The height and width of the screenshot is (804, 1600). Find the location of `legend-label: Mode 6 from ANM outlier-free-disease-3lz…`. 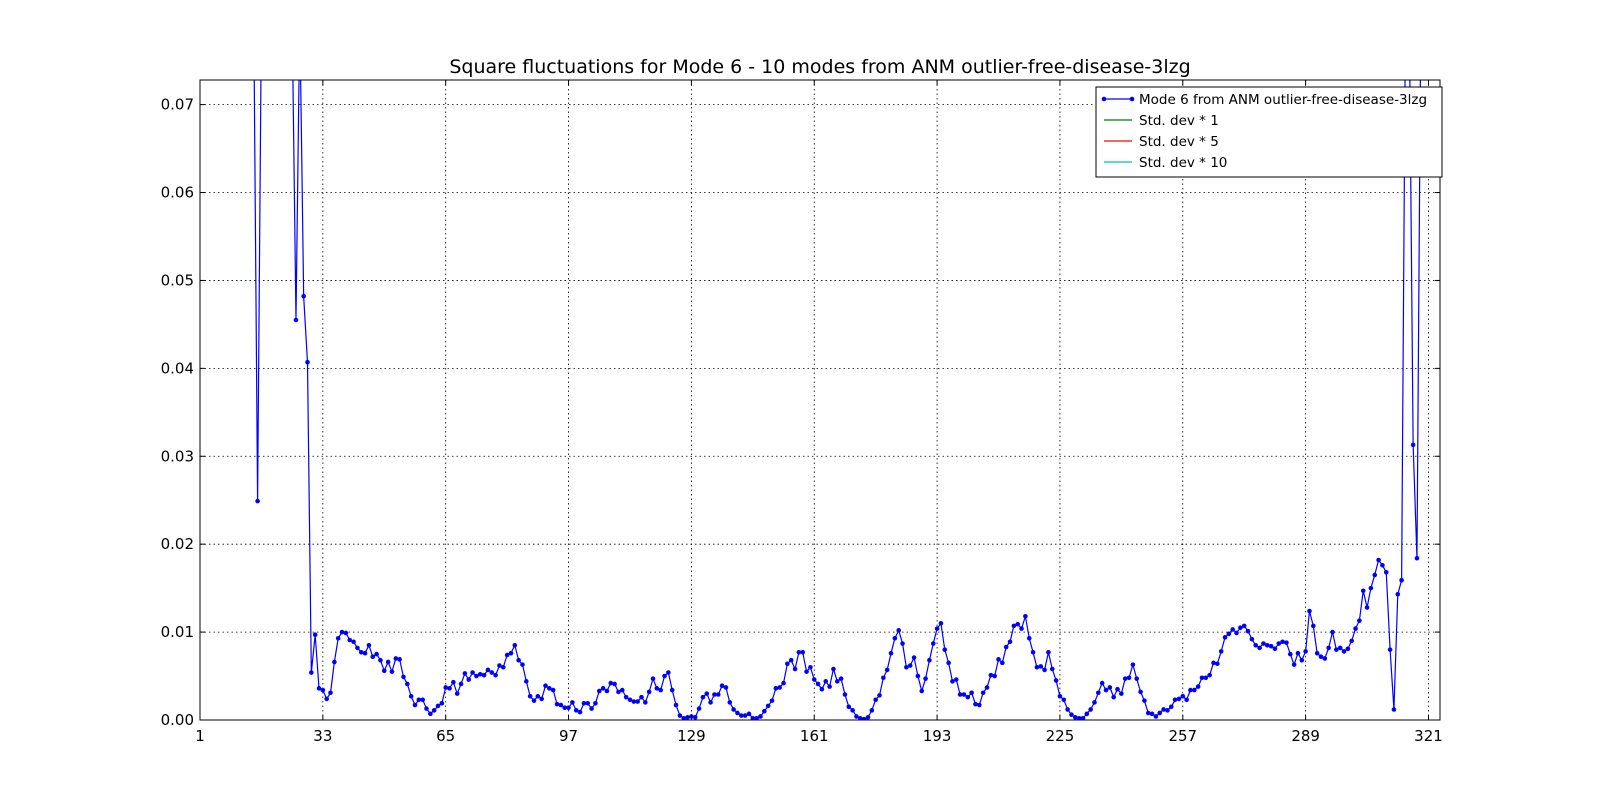

legend-label: Mode 6 from ANM outlier-free-disease-3lz… is located at coordinates (1283, 100).